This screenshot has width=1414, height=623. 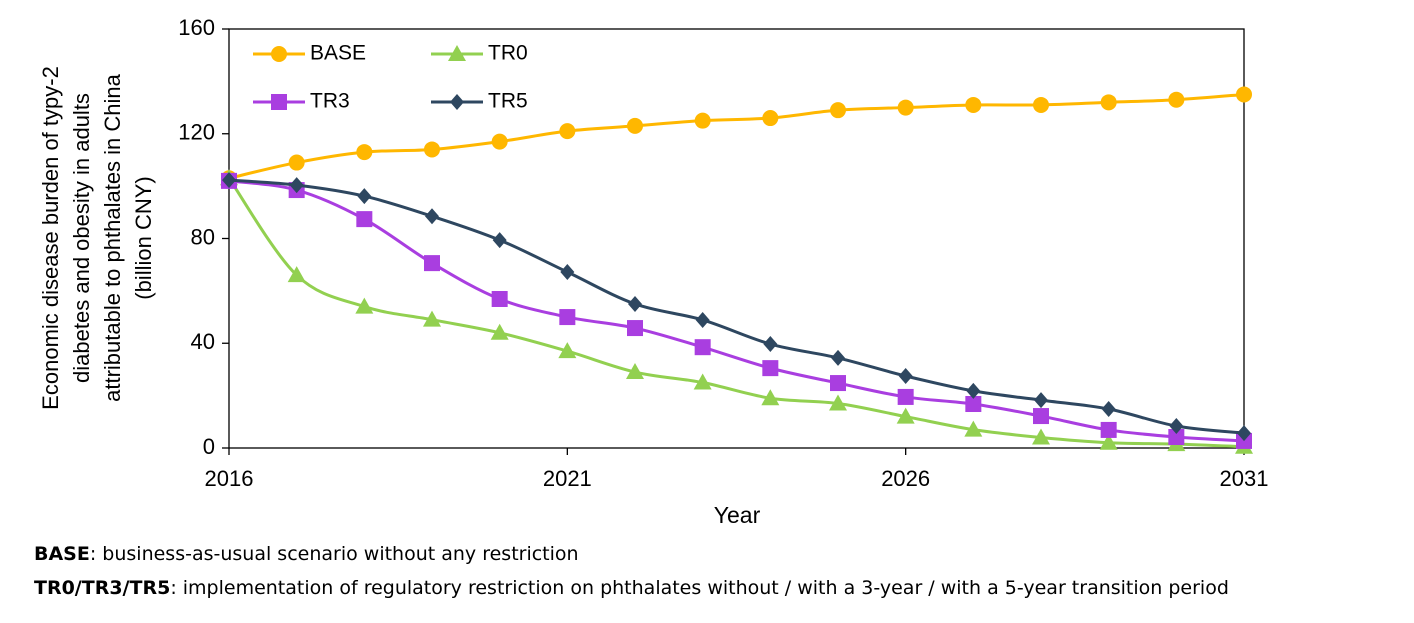 What do you see at coordinates (50, 238) in the screenshot?
I see `y-axis-title: Economic disease burden of typy-2` at bounding box center [50, 238].